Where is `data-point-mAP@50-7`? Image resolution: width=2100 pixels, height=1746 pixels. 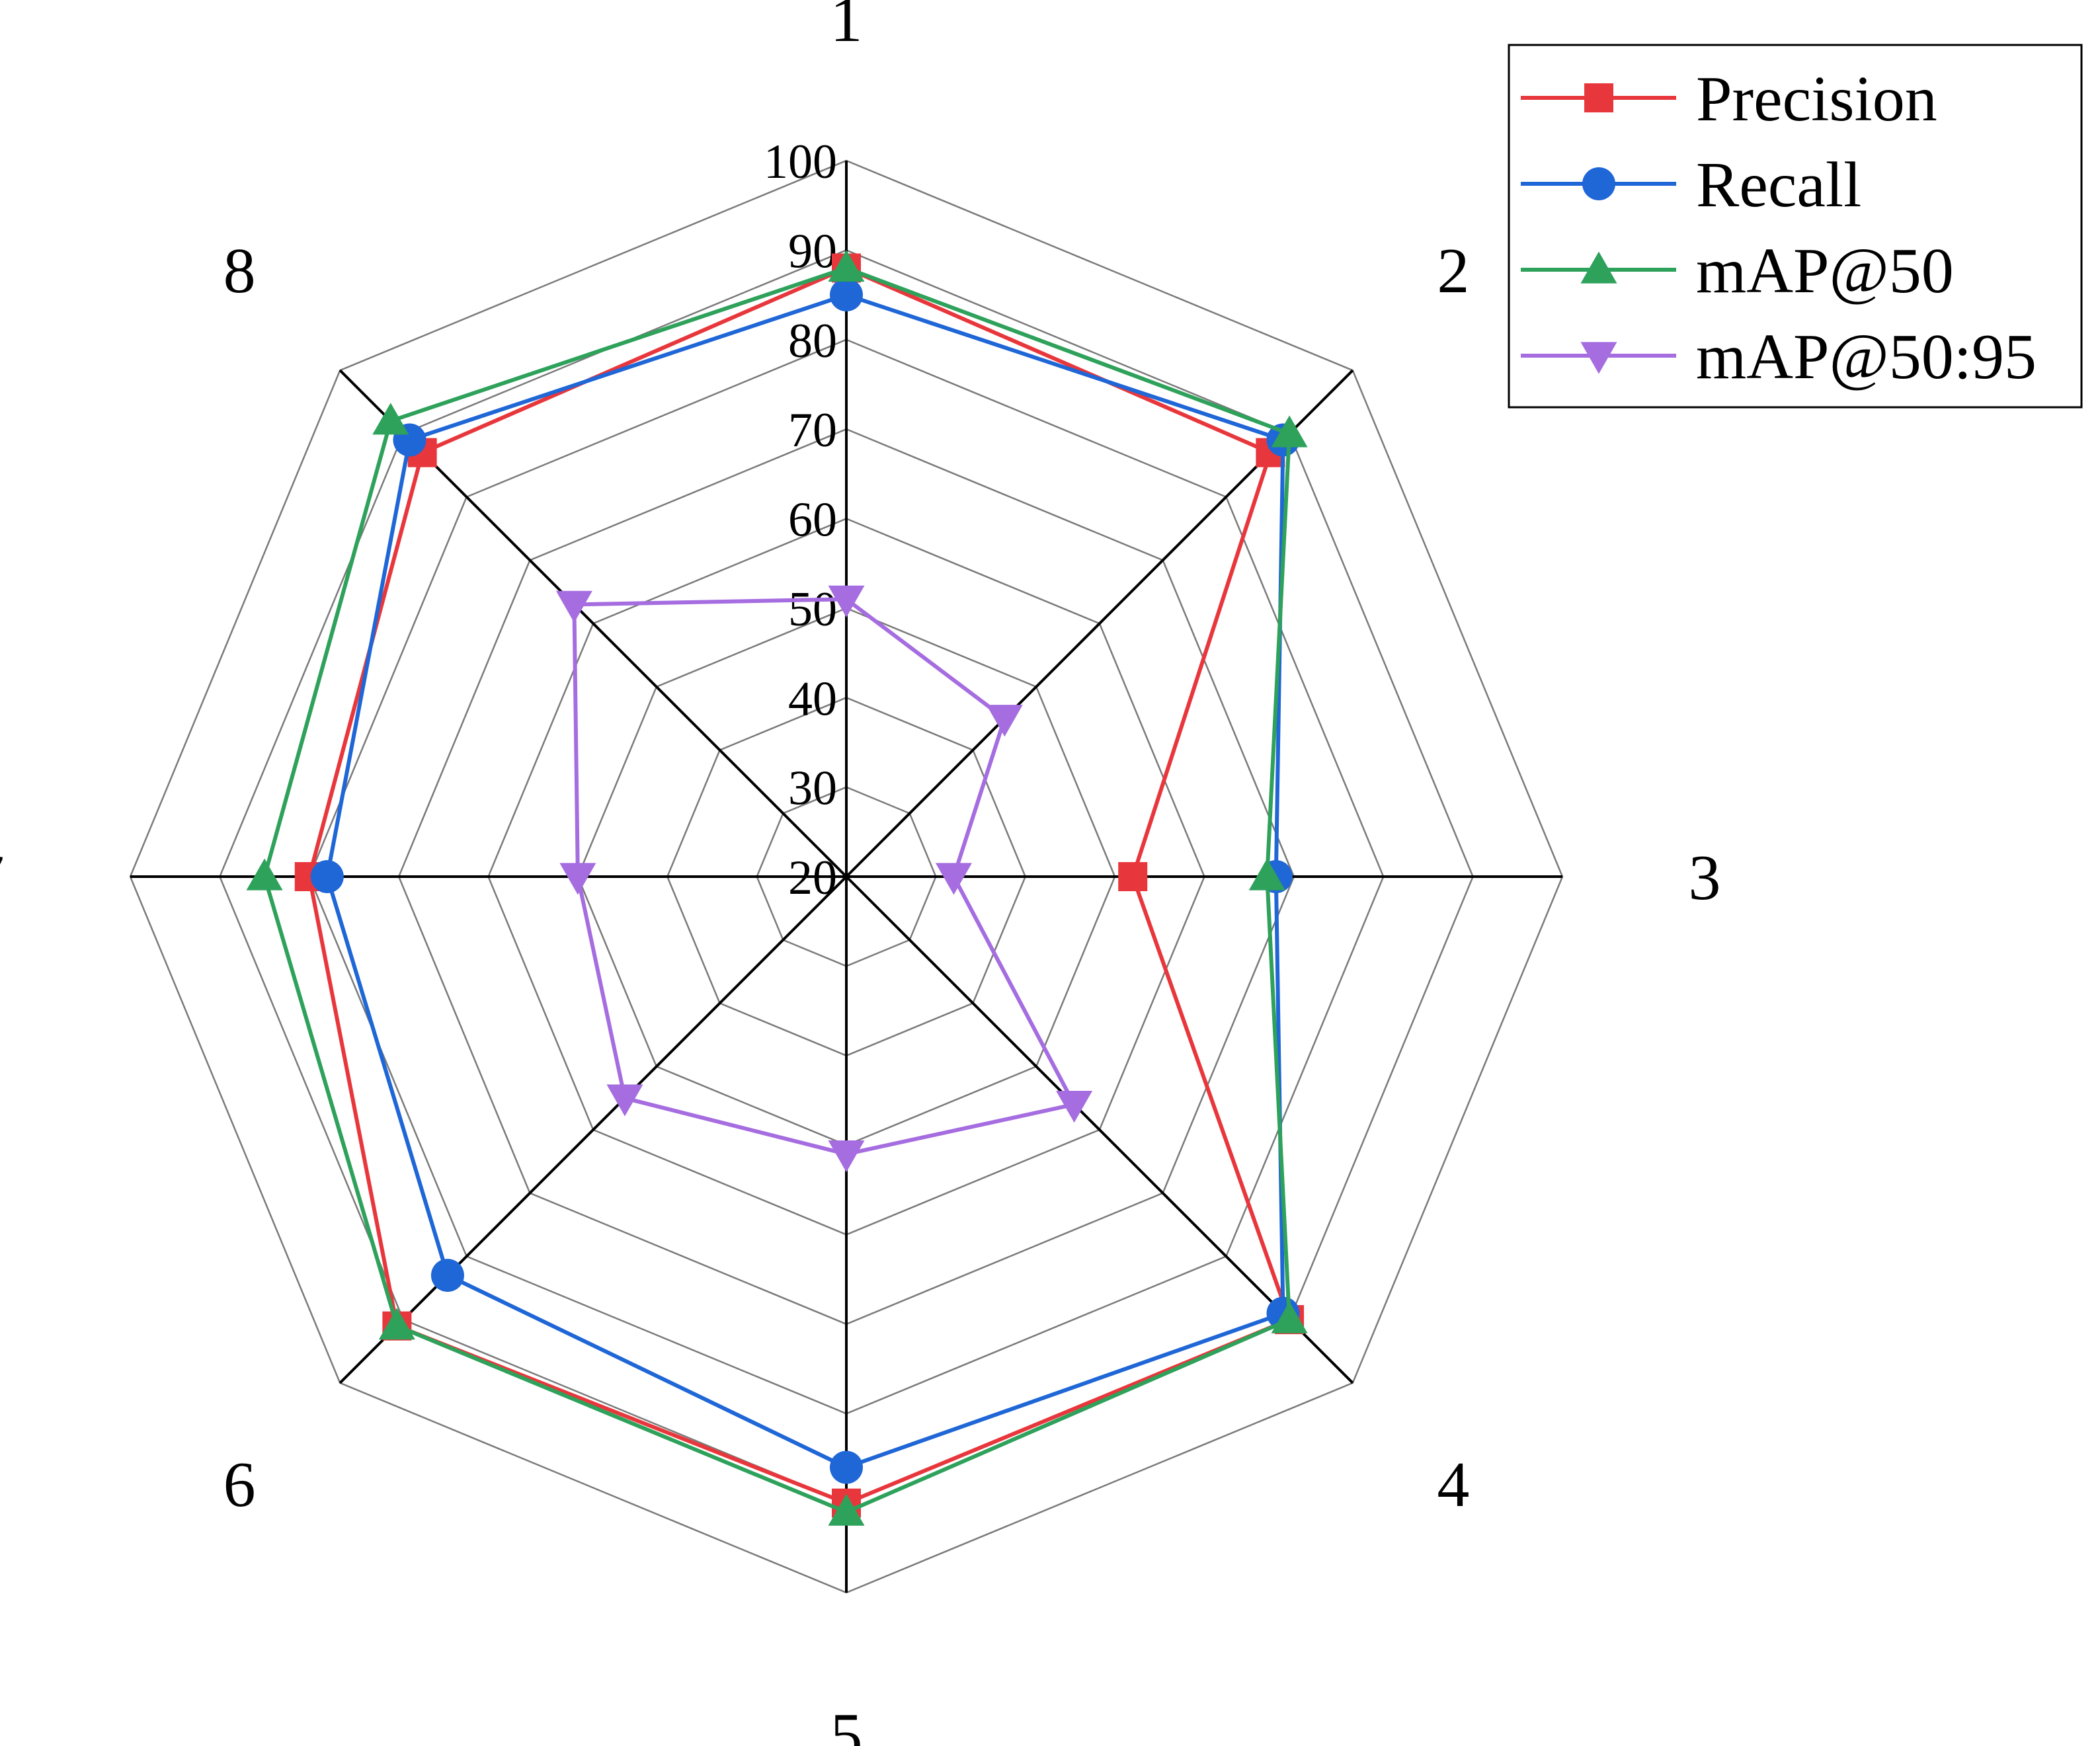
data-point-mAP@50-7 is located at coordinates (265, 874).